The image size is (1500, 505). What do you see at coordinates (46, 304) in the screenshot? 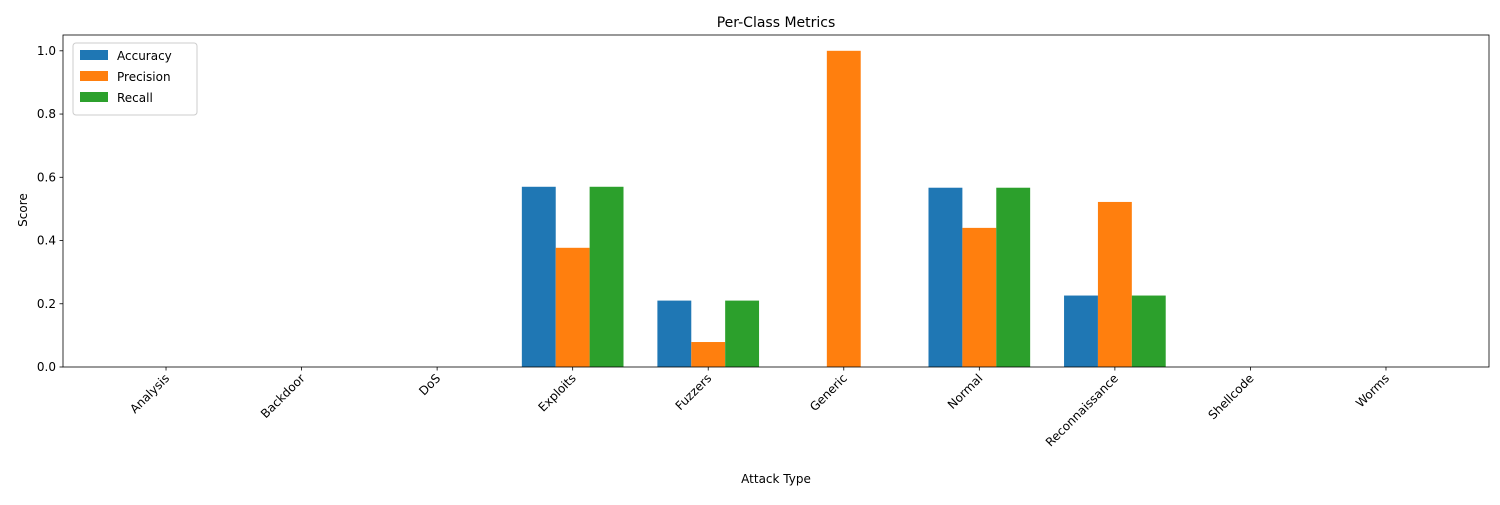
I see `y-tick-label: 0.2` at bounding box center [46, 304].